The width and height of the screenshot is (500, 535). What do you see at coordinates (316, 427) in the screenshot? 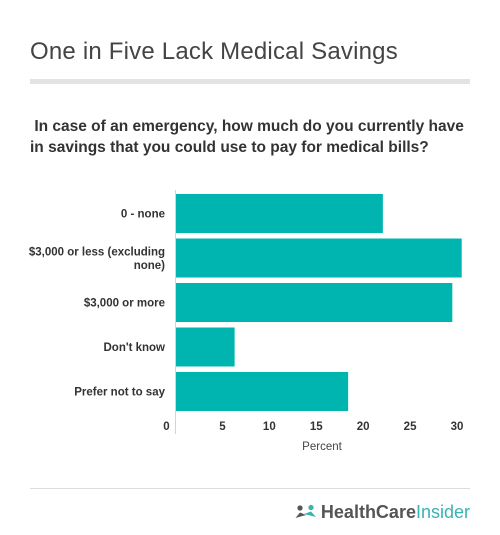
I see `x-tick-label: 15` at bounding box center [316, 427].